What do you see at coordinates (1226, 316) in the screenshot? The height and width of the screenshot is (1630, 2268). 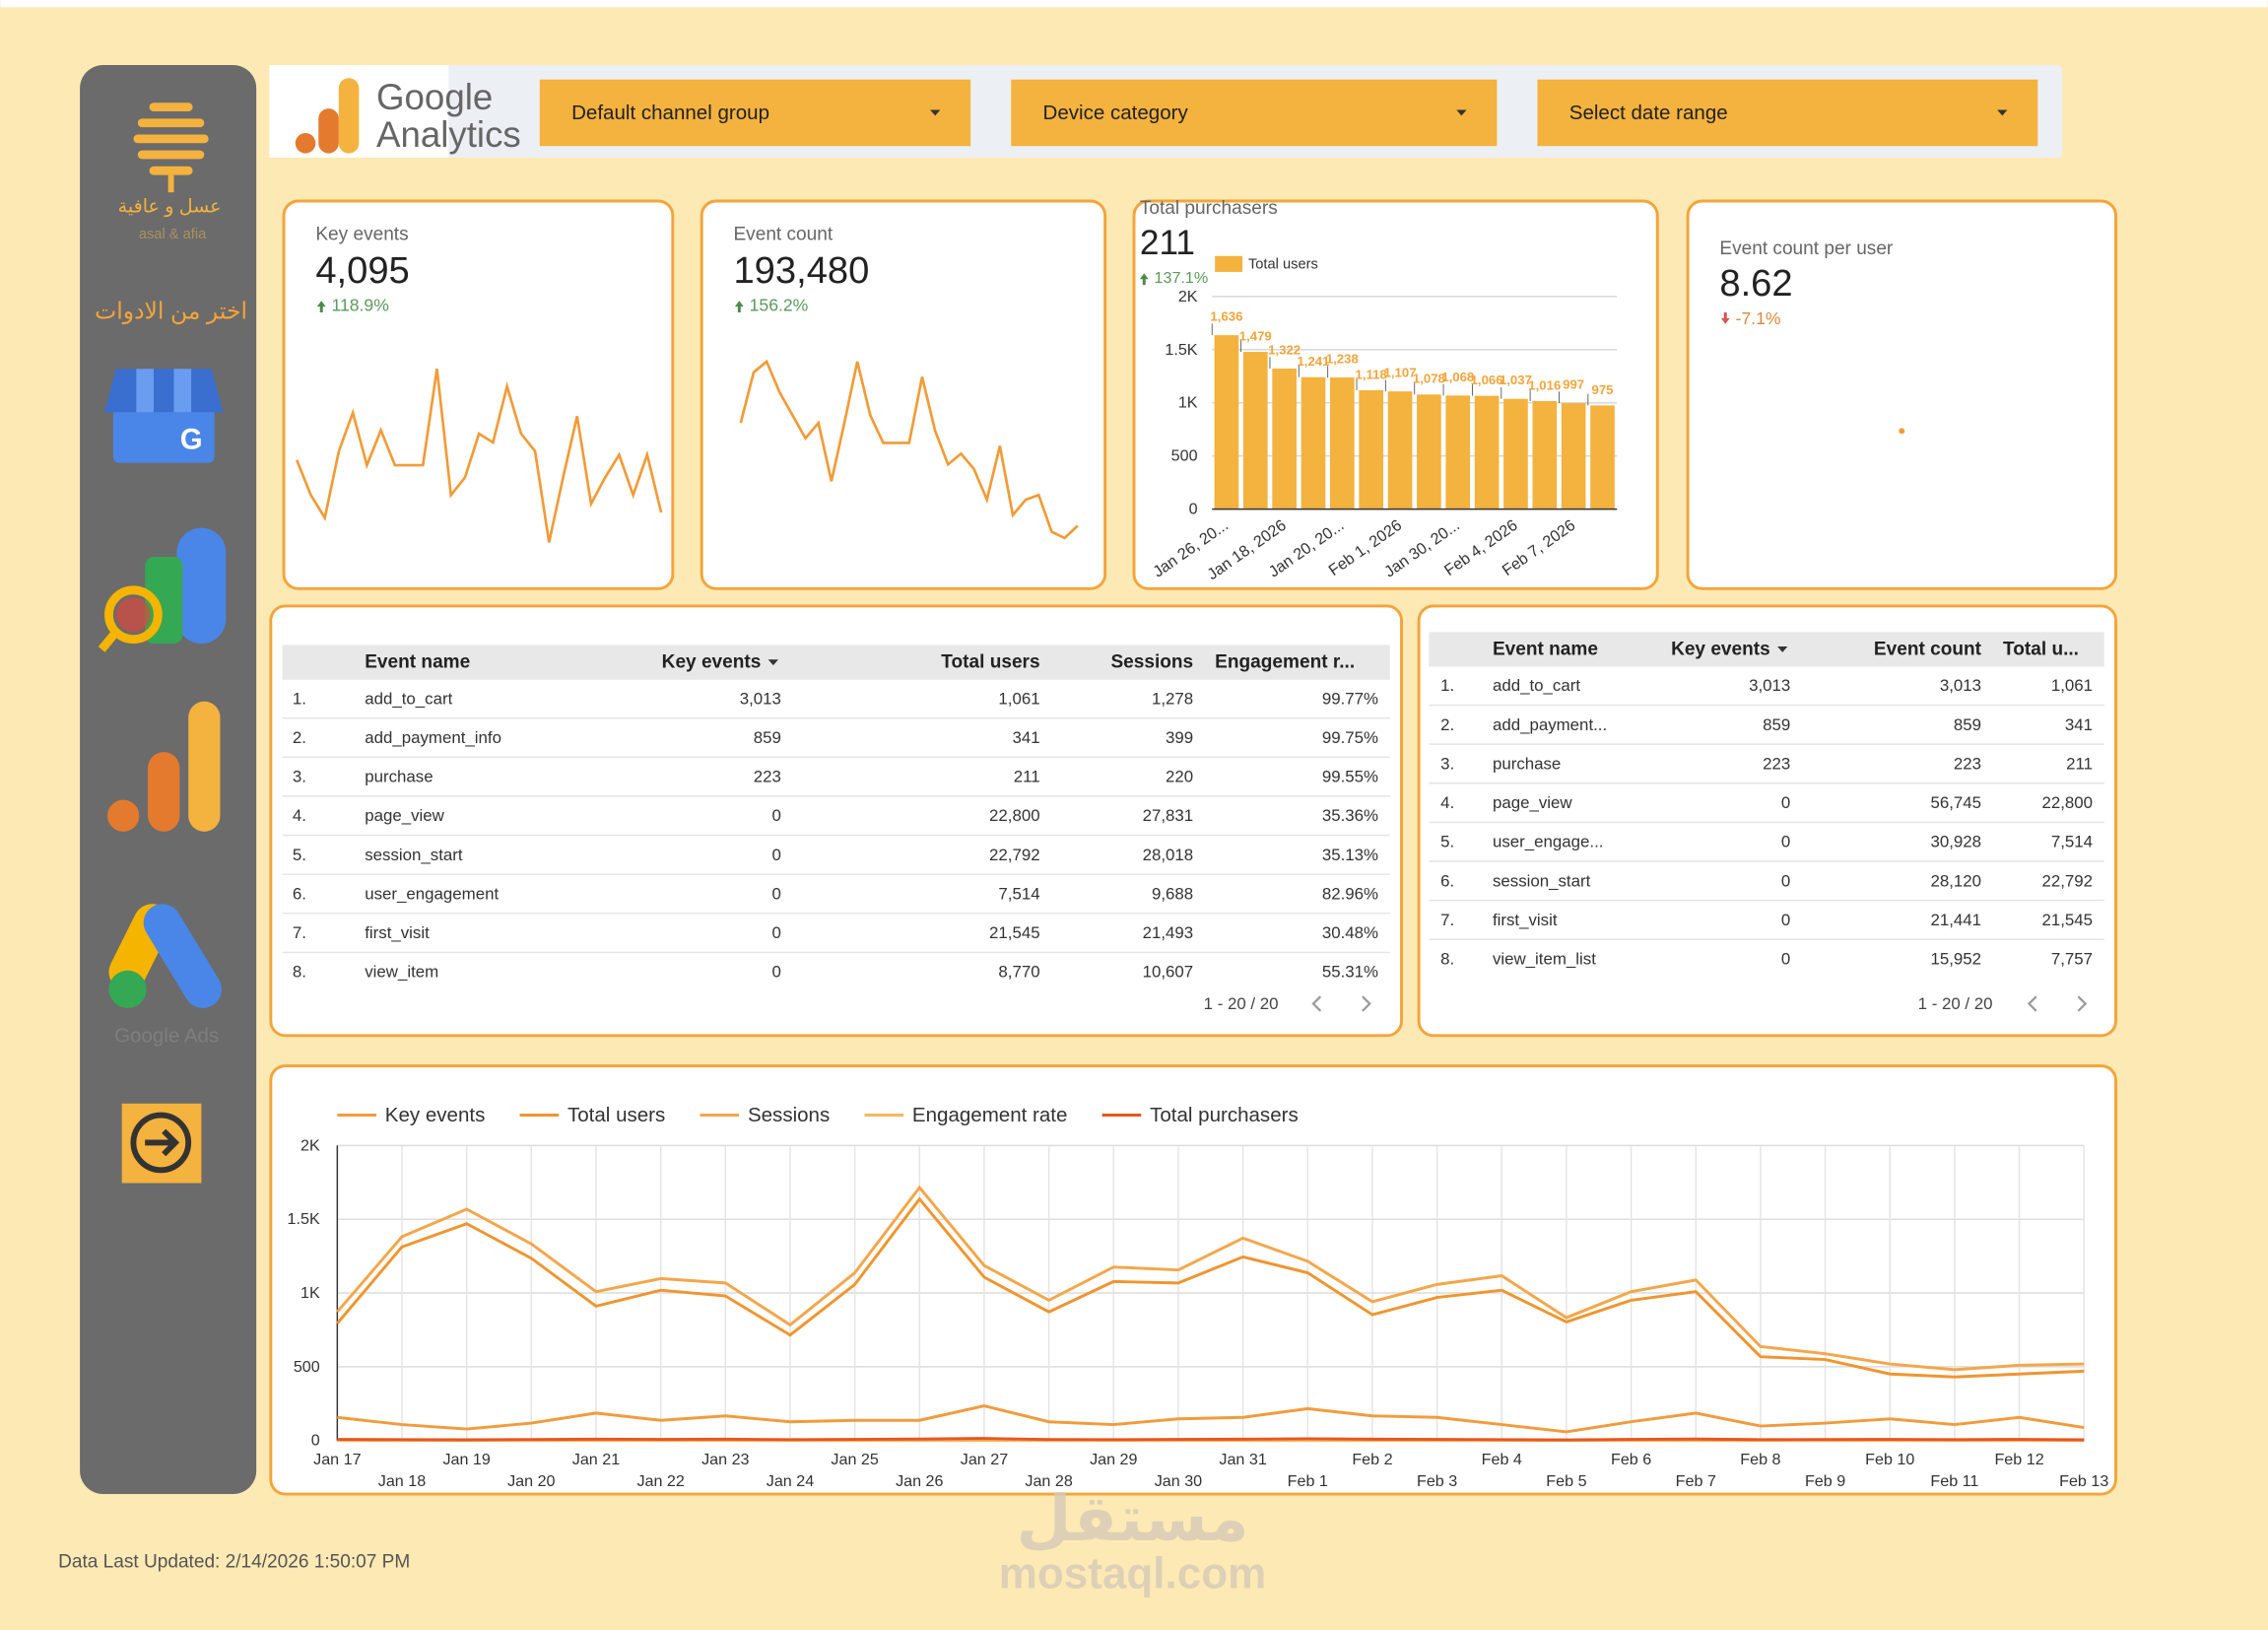 I see `value-label: 1,636` at bounding box center [1226, 316].